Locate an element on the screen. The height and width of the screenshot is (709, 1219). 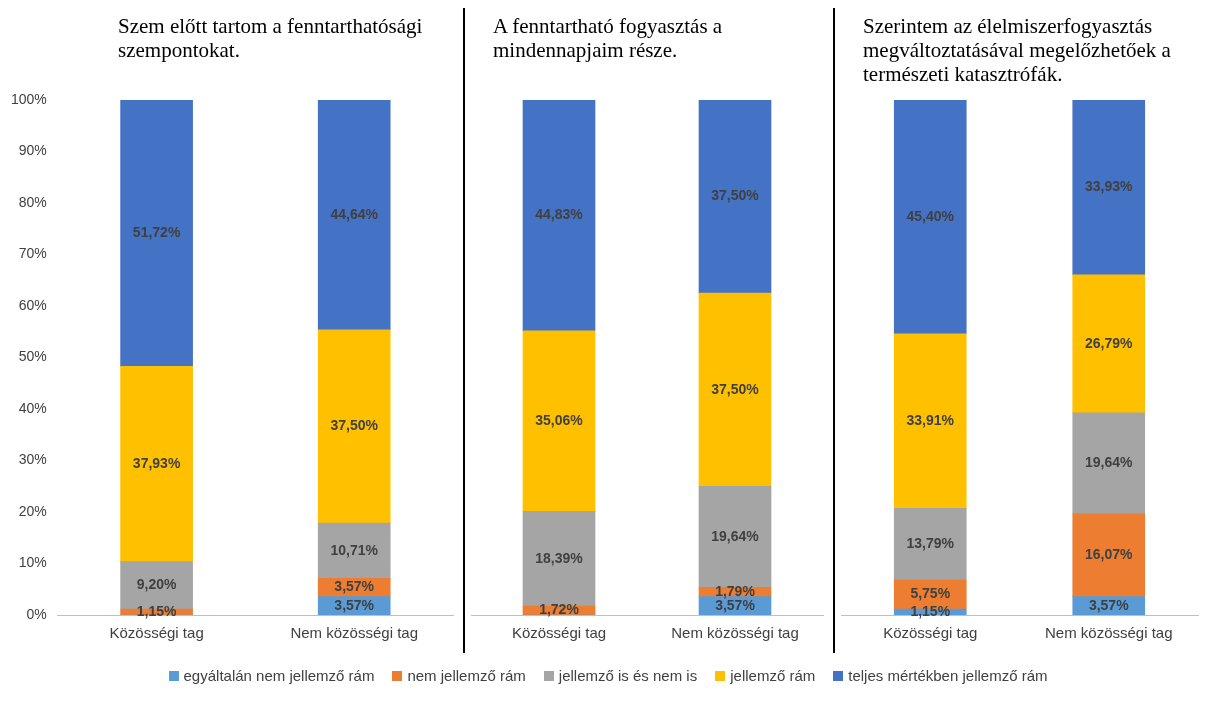
y-tick-label: 80% is located at coordinates (32, 201).